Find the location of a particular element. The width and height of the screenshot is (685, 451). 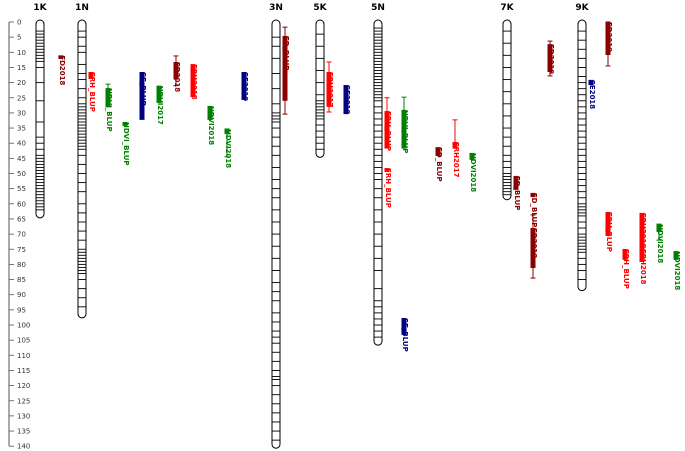

chromosome-name: 7K is located at coordinates (507, 8).